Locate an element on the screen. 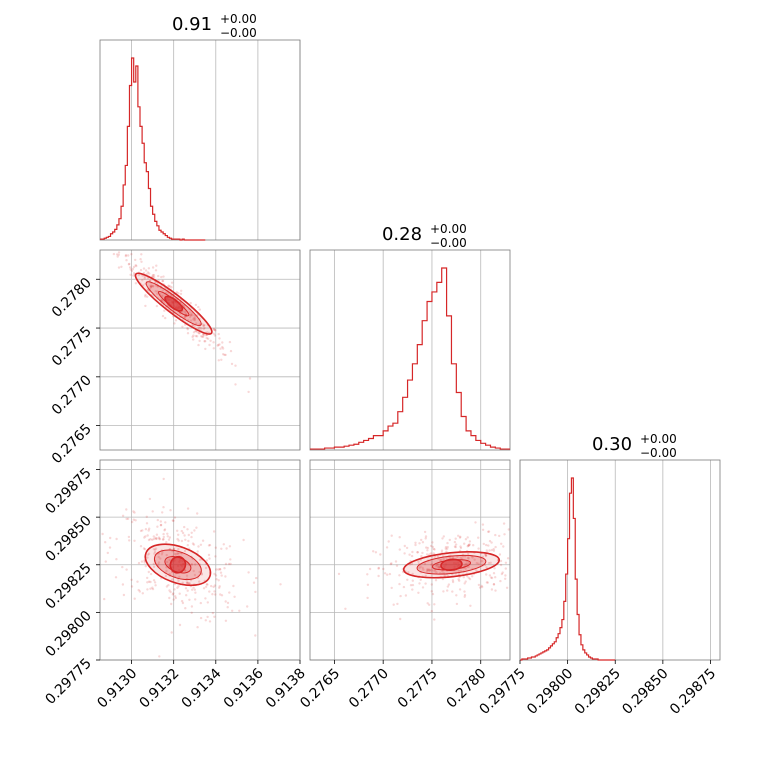  parameter-title-1: 0.28 is located at coordinates (402, 234).